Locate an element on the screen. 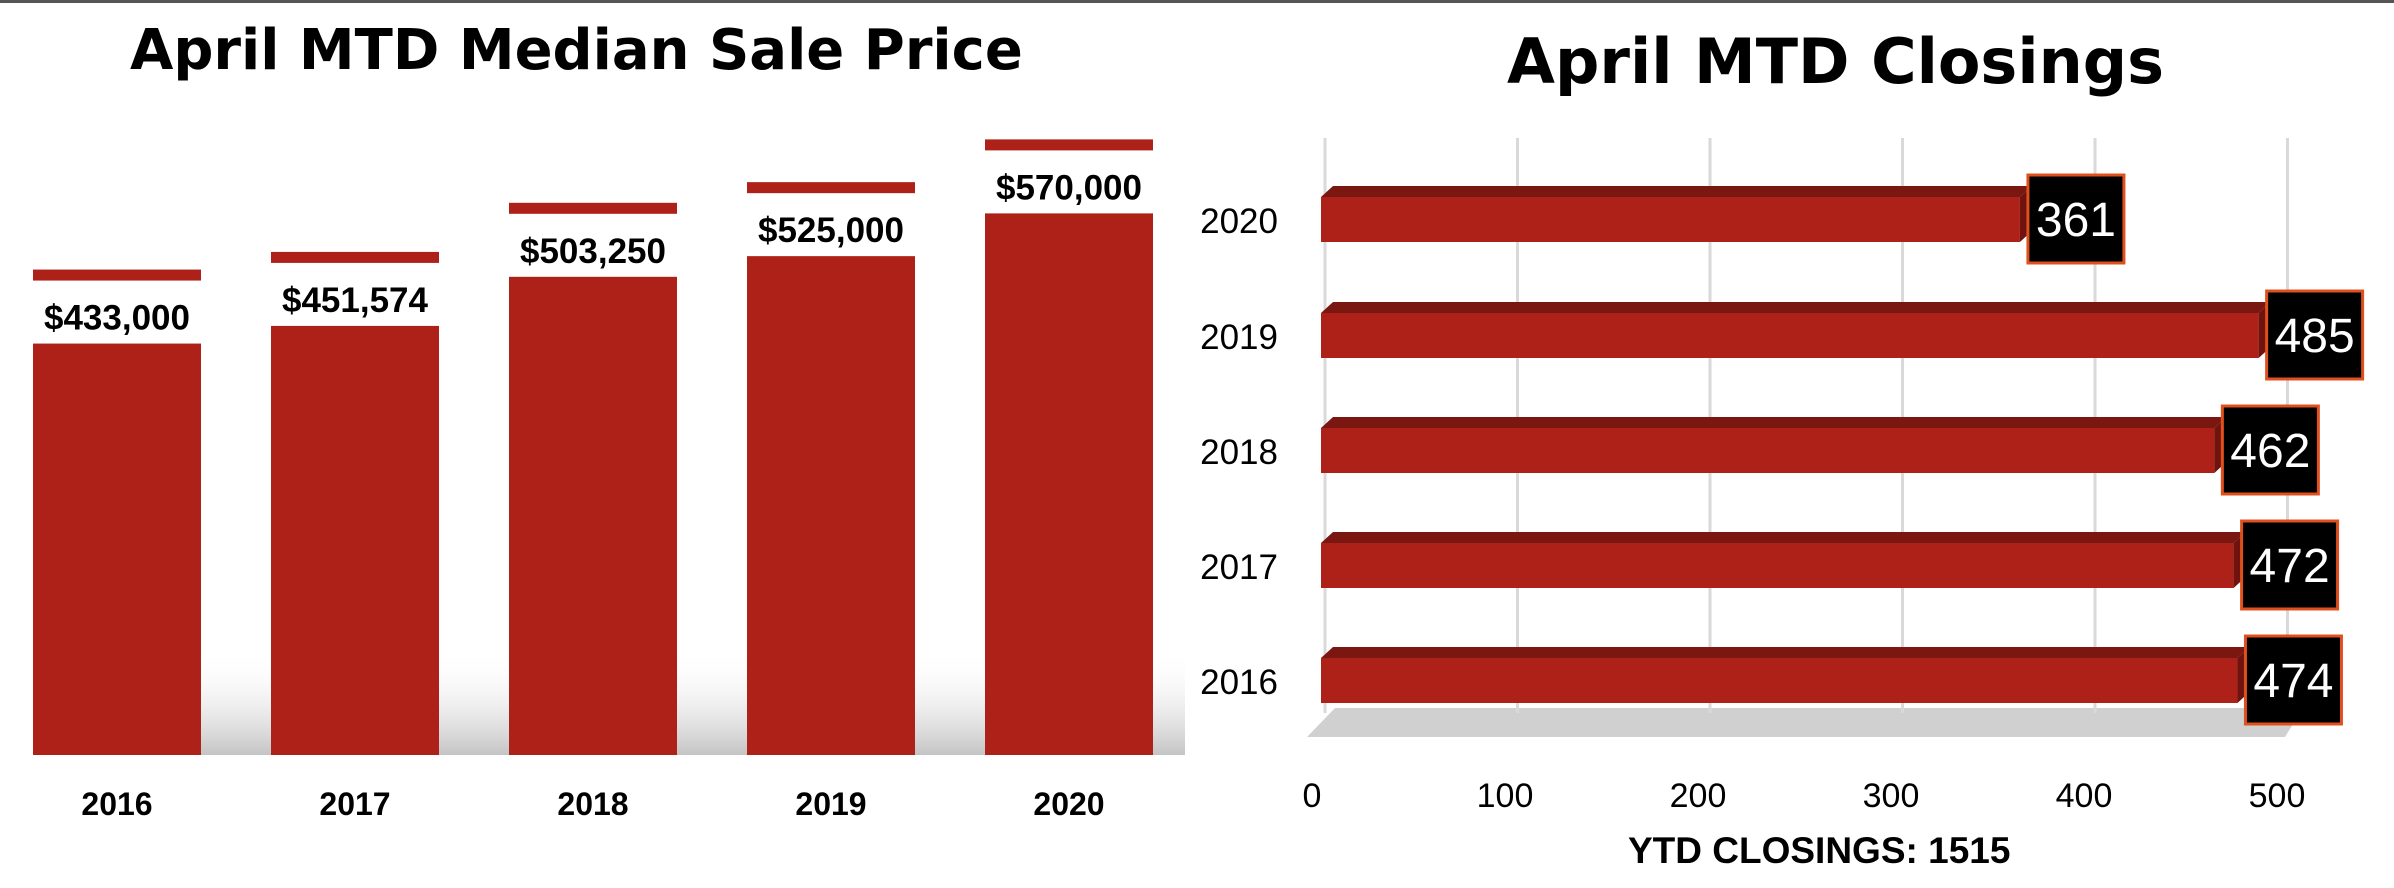  year-category-label: 2020 is located at coordinates (1239, 221).